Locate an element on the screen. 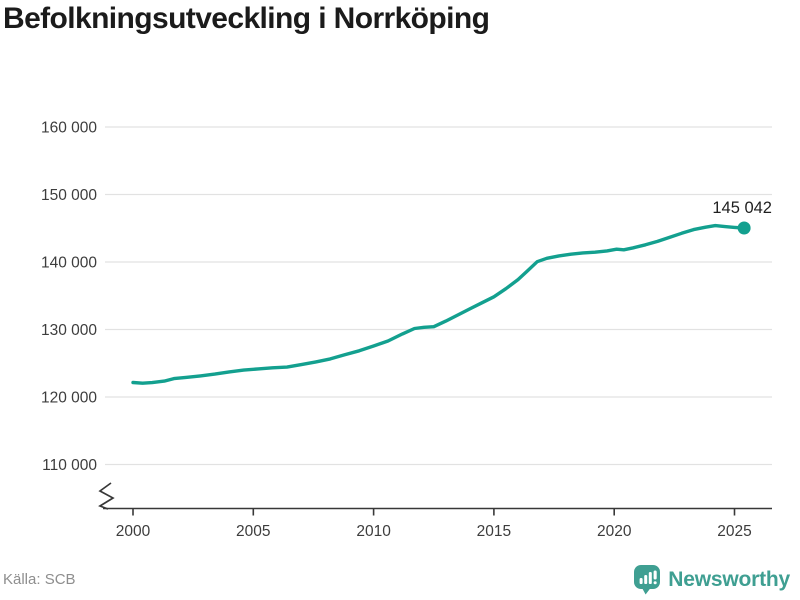 The height and width of the screenshot is (600, 800). y-axis-tick-label: 130 000 is located at coordinates (69, 330).